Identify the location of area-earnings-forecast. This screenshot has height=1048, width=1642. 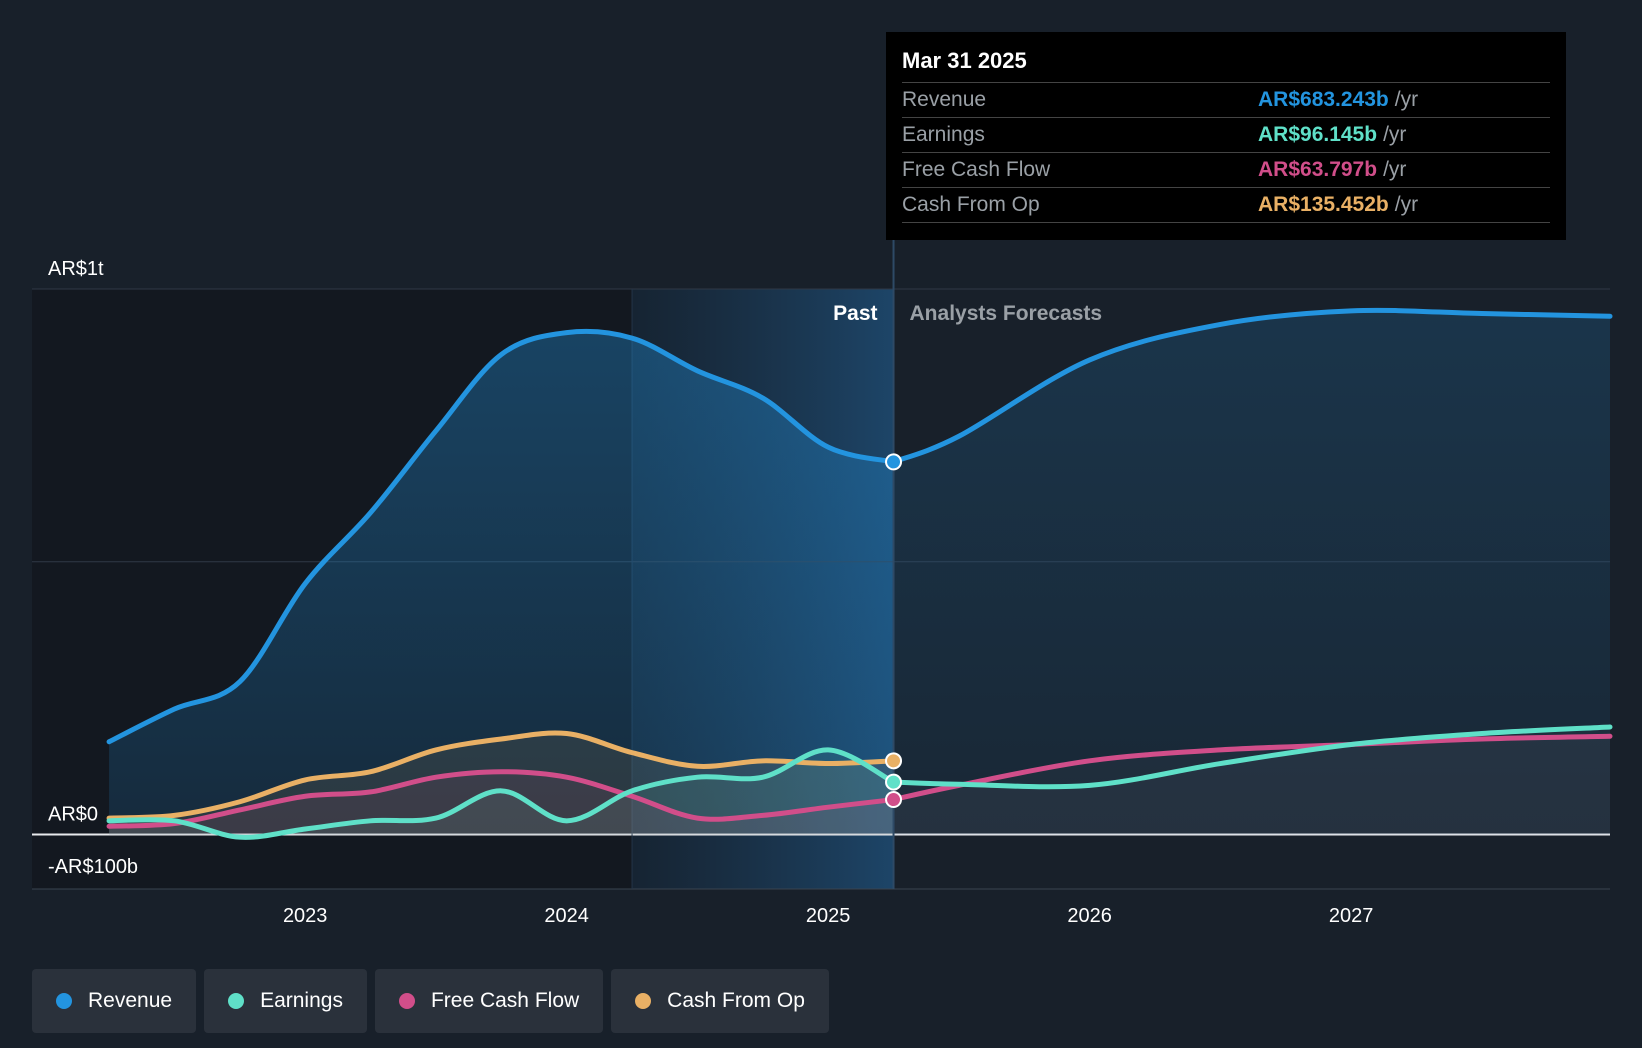
(1251, 781).